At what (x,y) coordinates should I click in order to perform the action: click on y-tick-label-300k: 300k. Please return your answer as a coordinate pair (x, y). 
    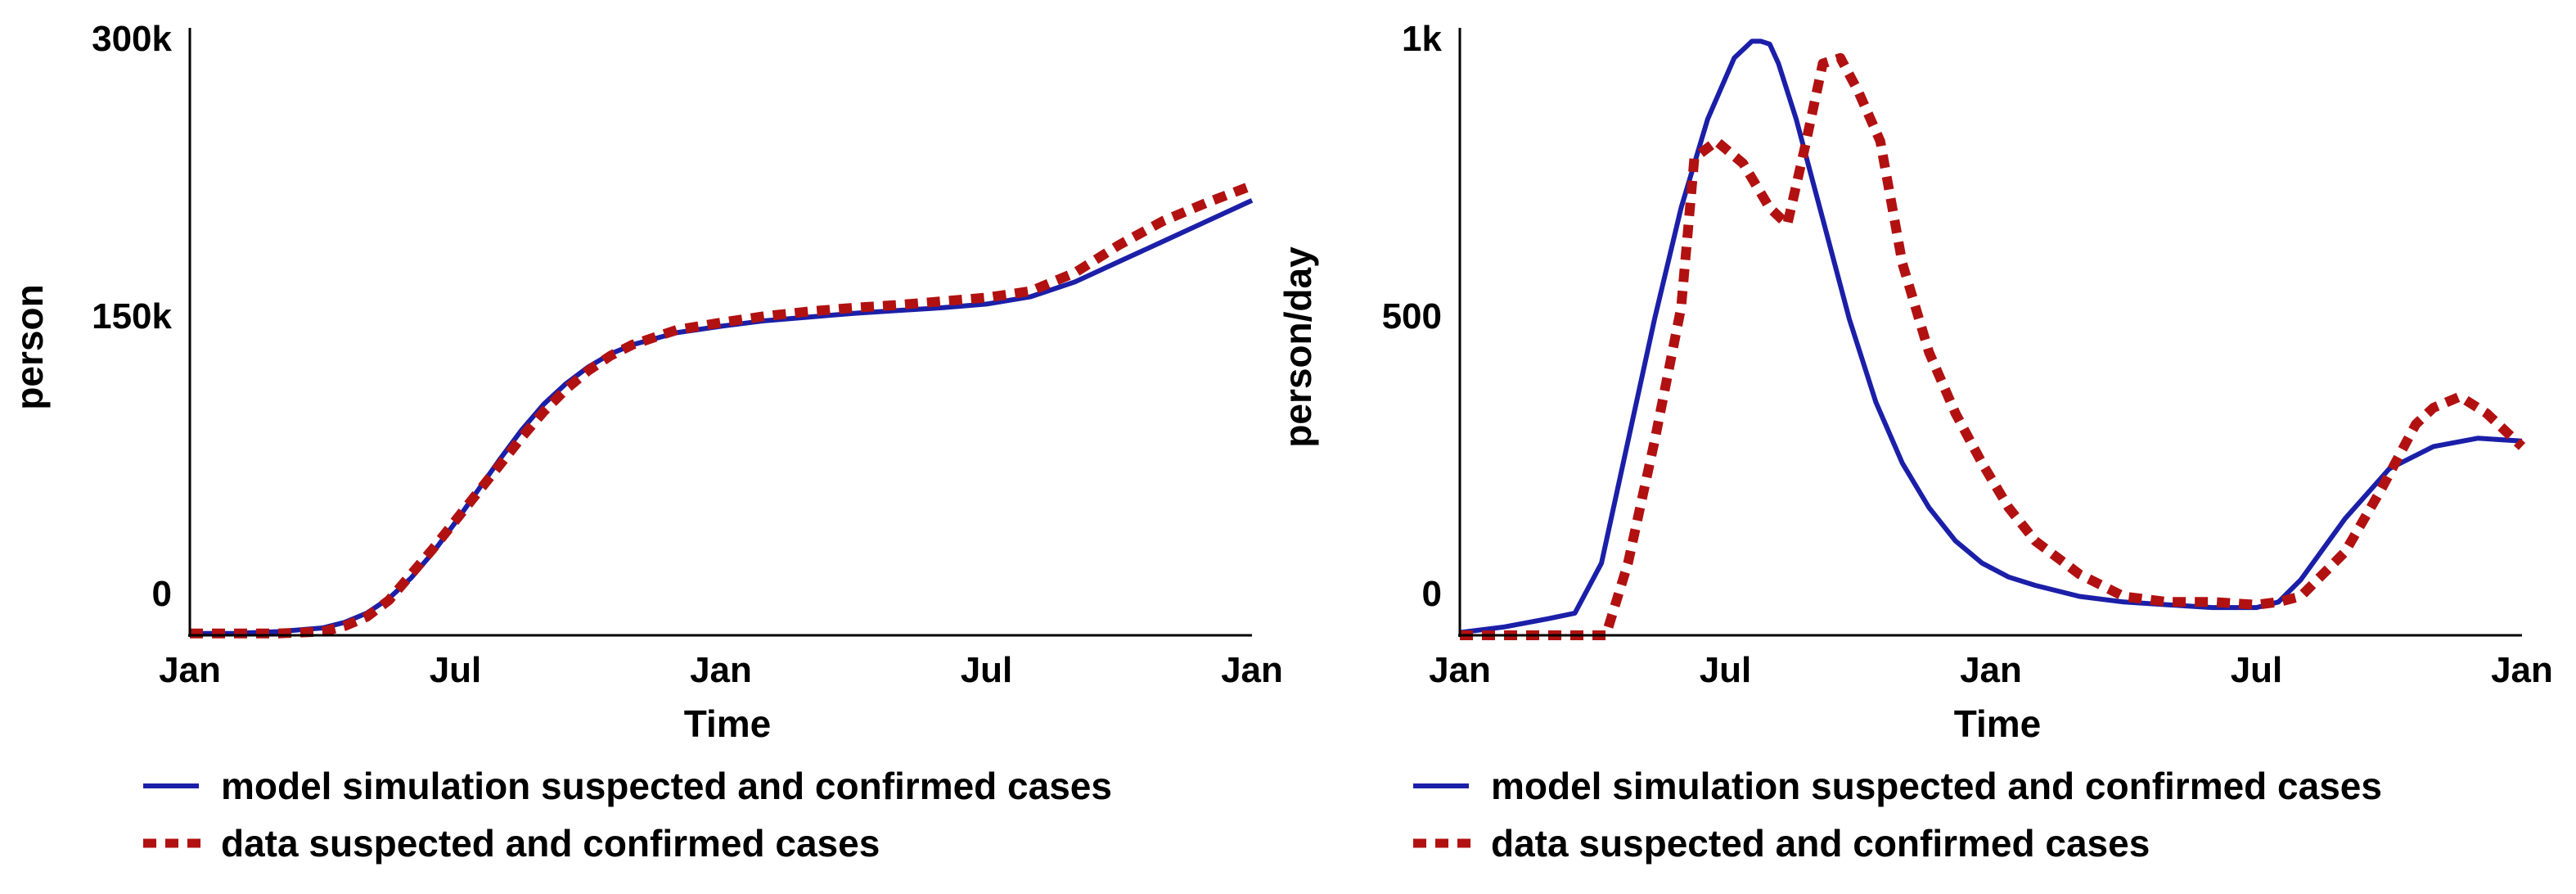
    Looking at the image, I should click on (132, 39).